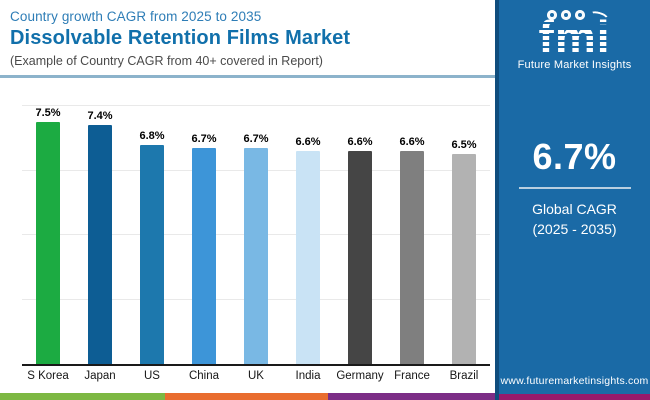 The image size is (650, 400). What do you see at coordinates (464, 259) in the screenshot?
I see `bar-brazil` at bounding box center [464, 259].